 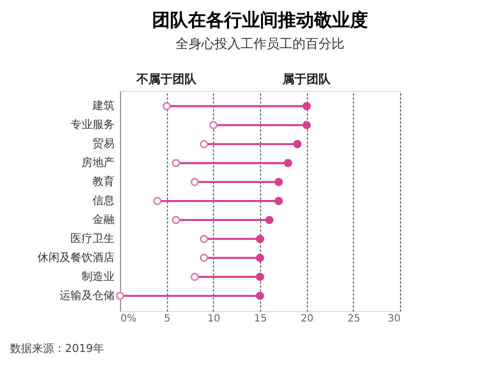 What do you see at coordinates (307, 319) in the screenshot?
I see `x-tick-label: 20` at bounding box center [307, 319].